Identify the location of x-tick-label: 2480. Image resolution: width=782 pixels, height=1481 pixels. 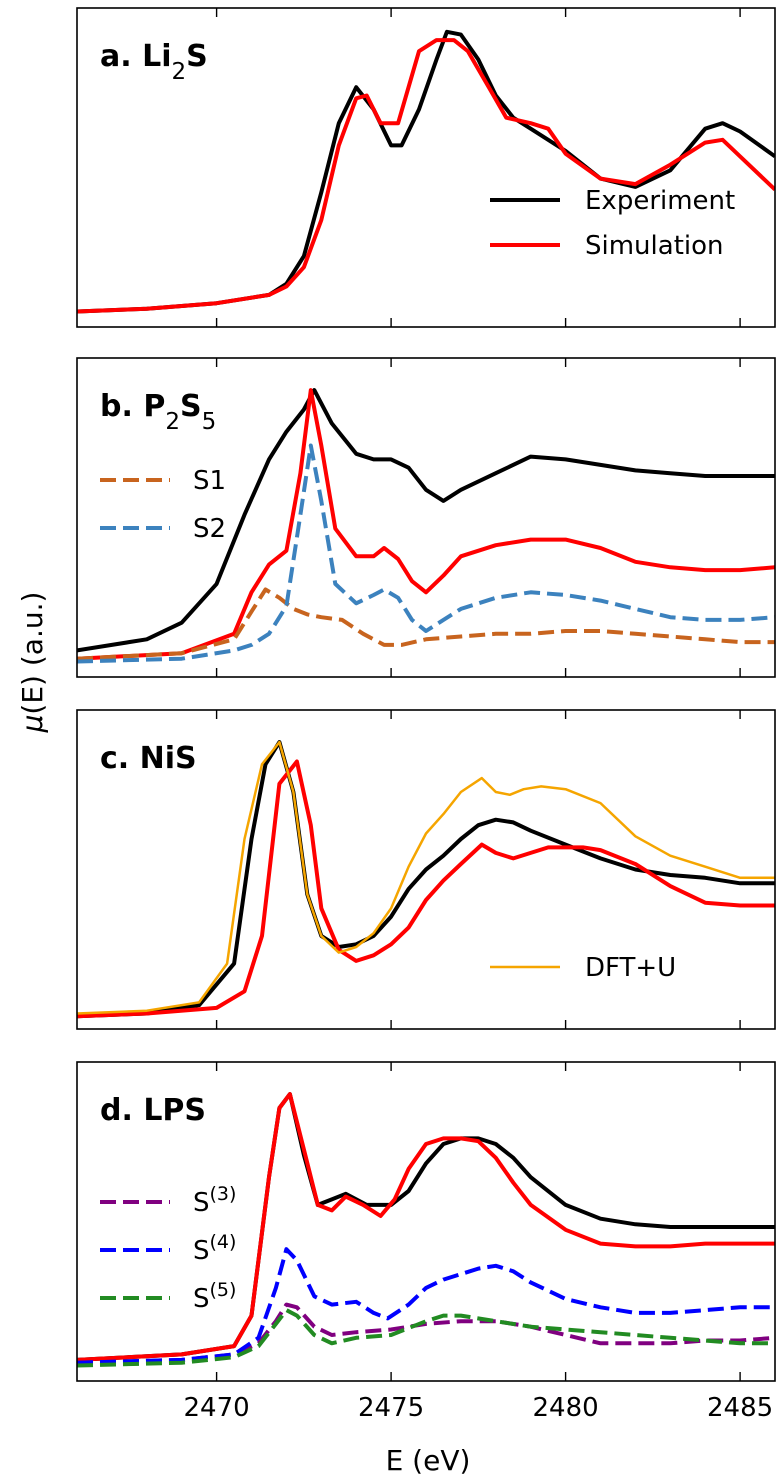
(566, 1408).